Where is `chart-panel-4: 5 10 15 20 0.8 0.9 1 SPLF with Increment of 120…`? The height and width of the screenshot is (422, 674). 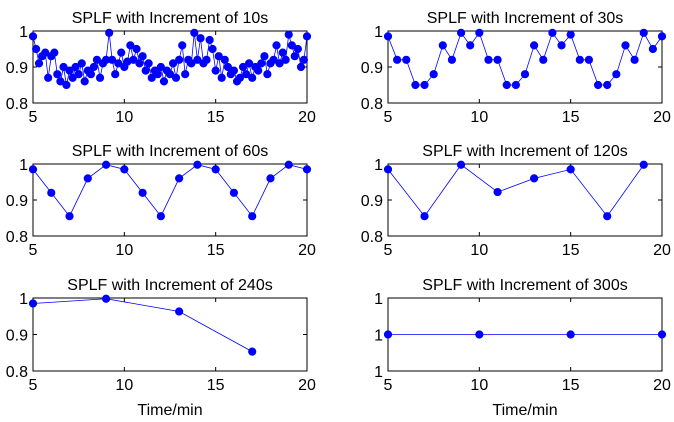
chart-panel-4: 5 10 15 20 0.8 0.9 1 SPLF with Increment of 120… is located at coordinates (516, 201).